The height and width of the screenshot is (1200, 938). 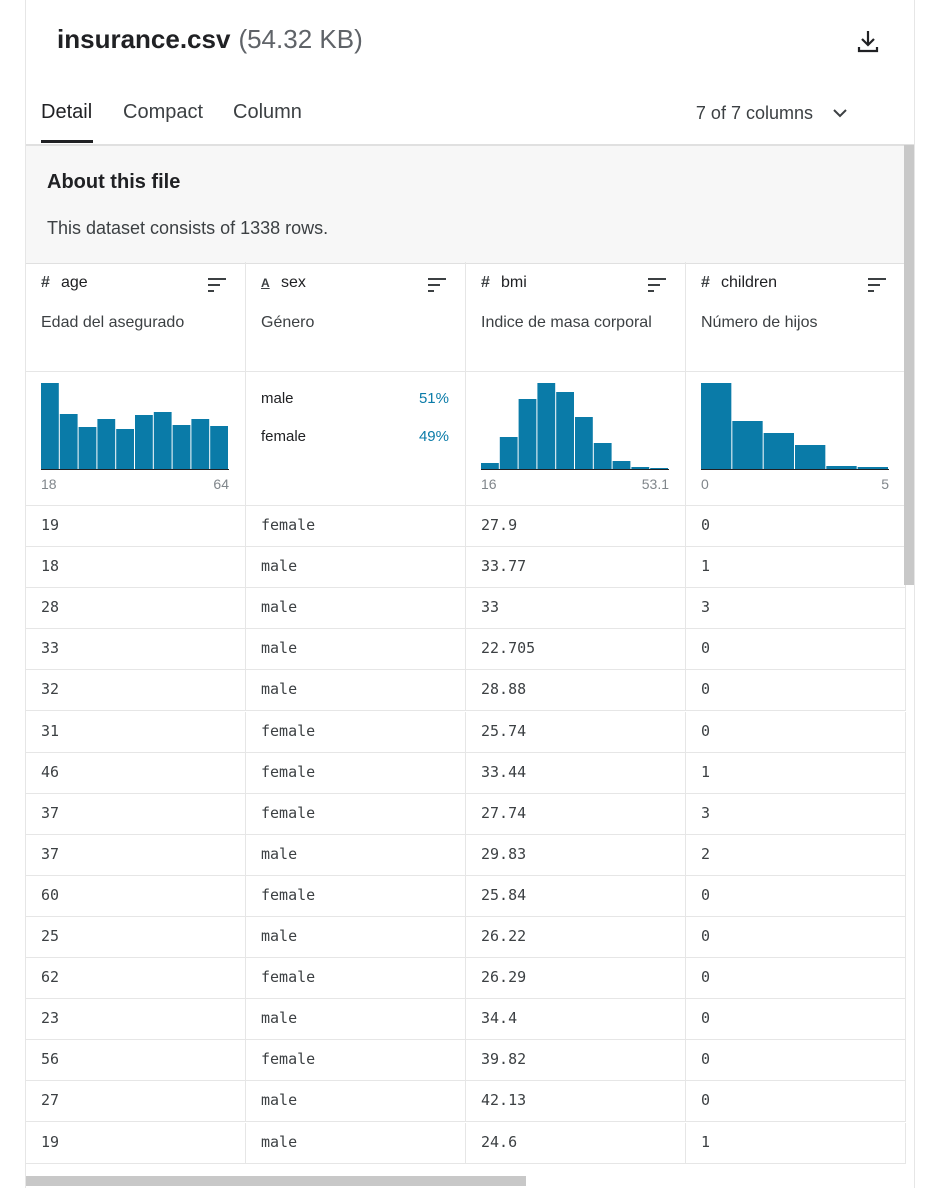 I want to click on cell-value: 42.13, so click(x=504, y=1100).